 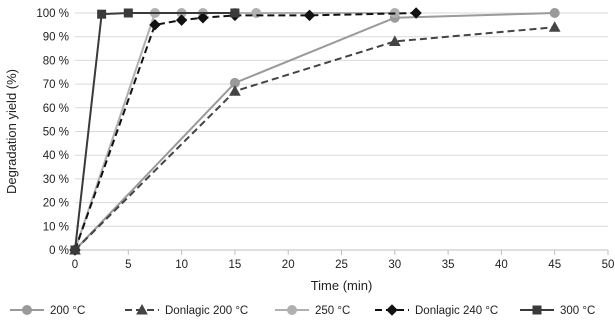 What do you see at coordinates (501, 265) in the screenshot?
I see `x-tick-label: 40` at bounding box center [501, 265].